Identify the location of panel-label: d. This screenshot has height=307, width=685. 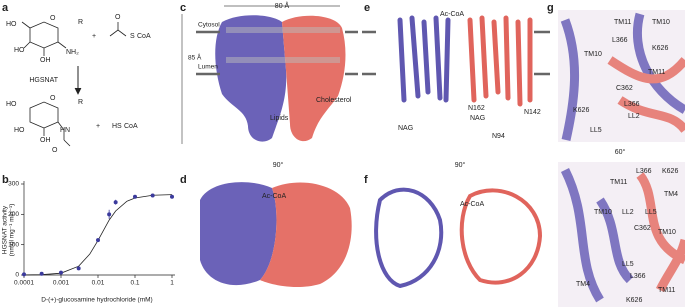
(183, 180).